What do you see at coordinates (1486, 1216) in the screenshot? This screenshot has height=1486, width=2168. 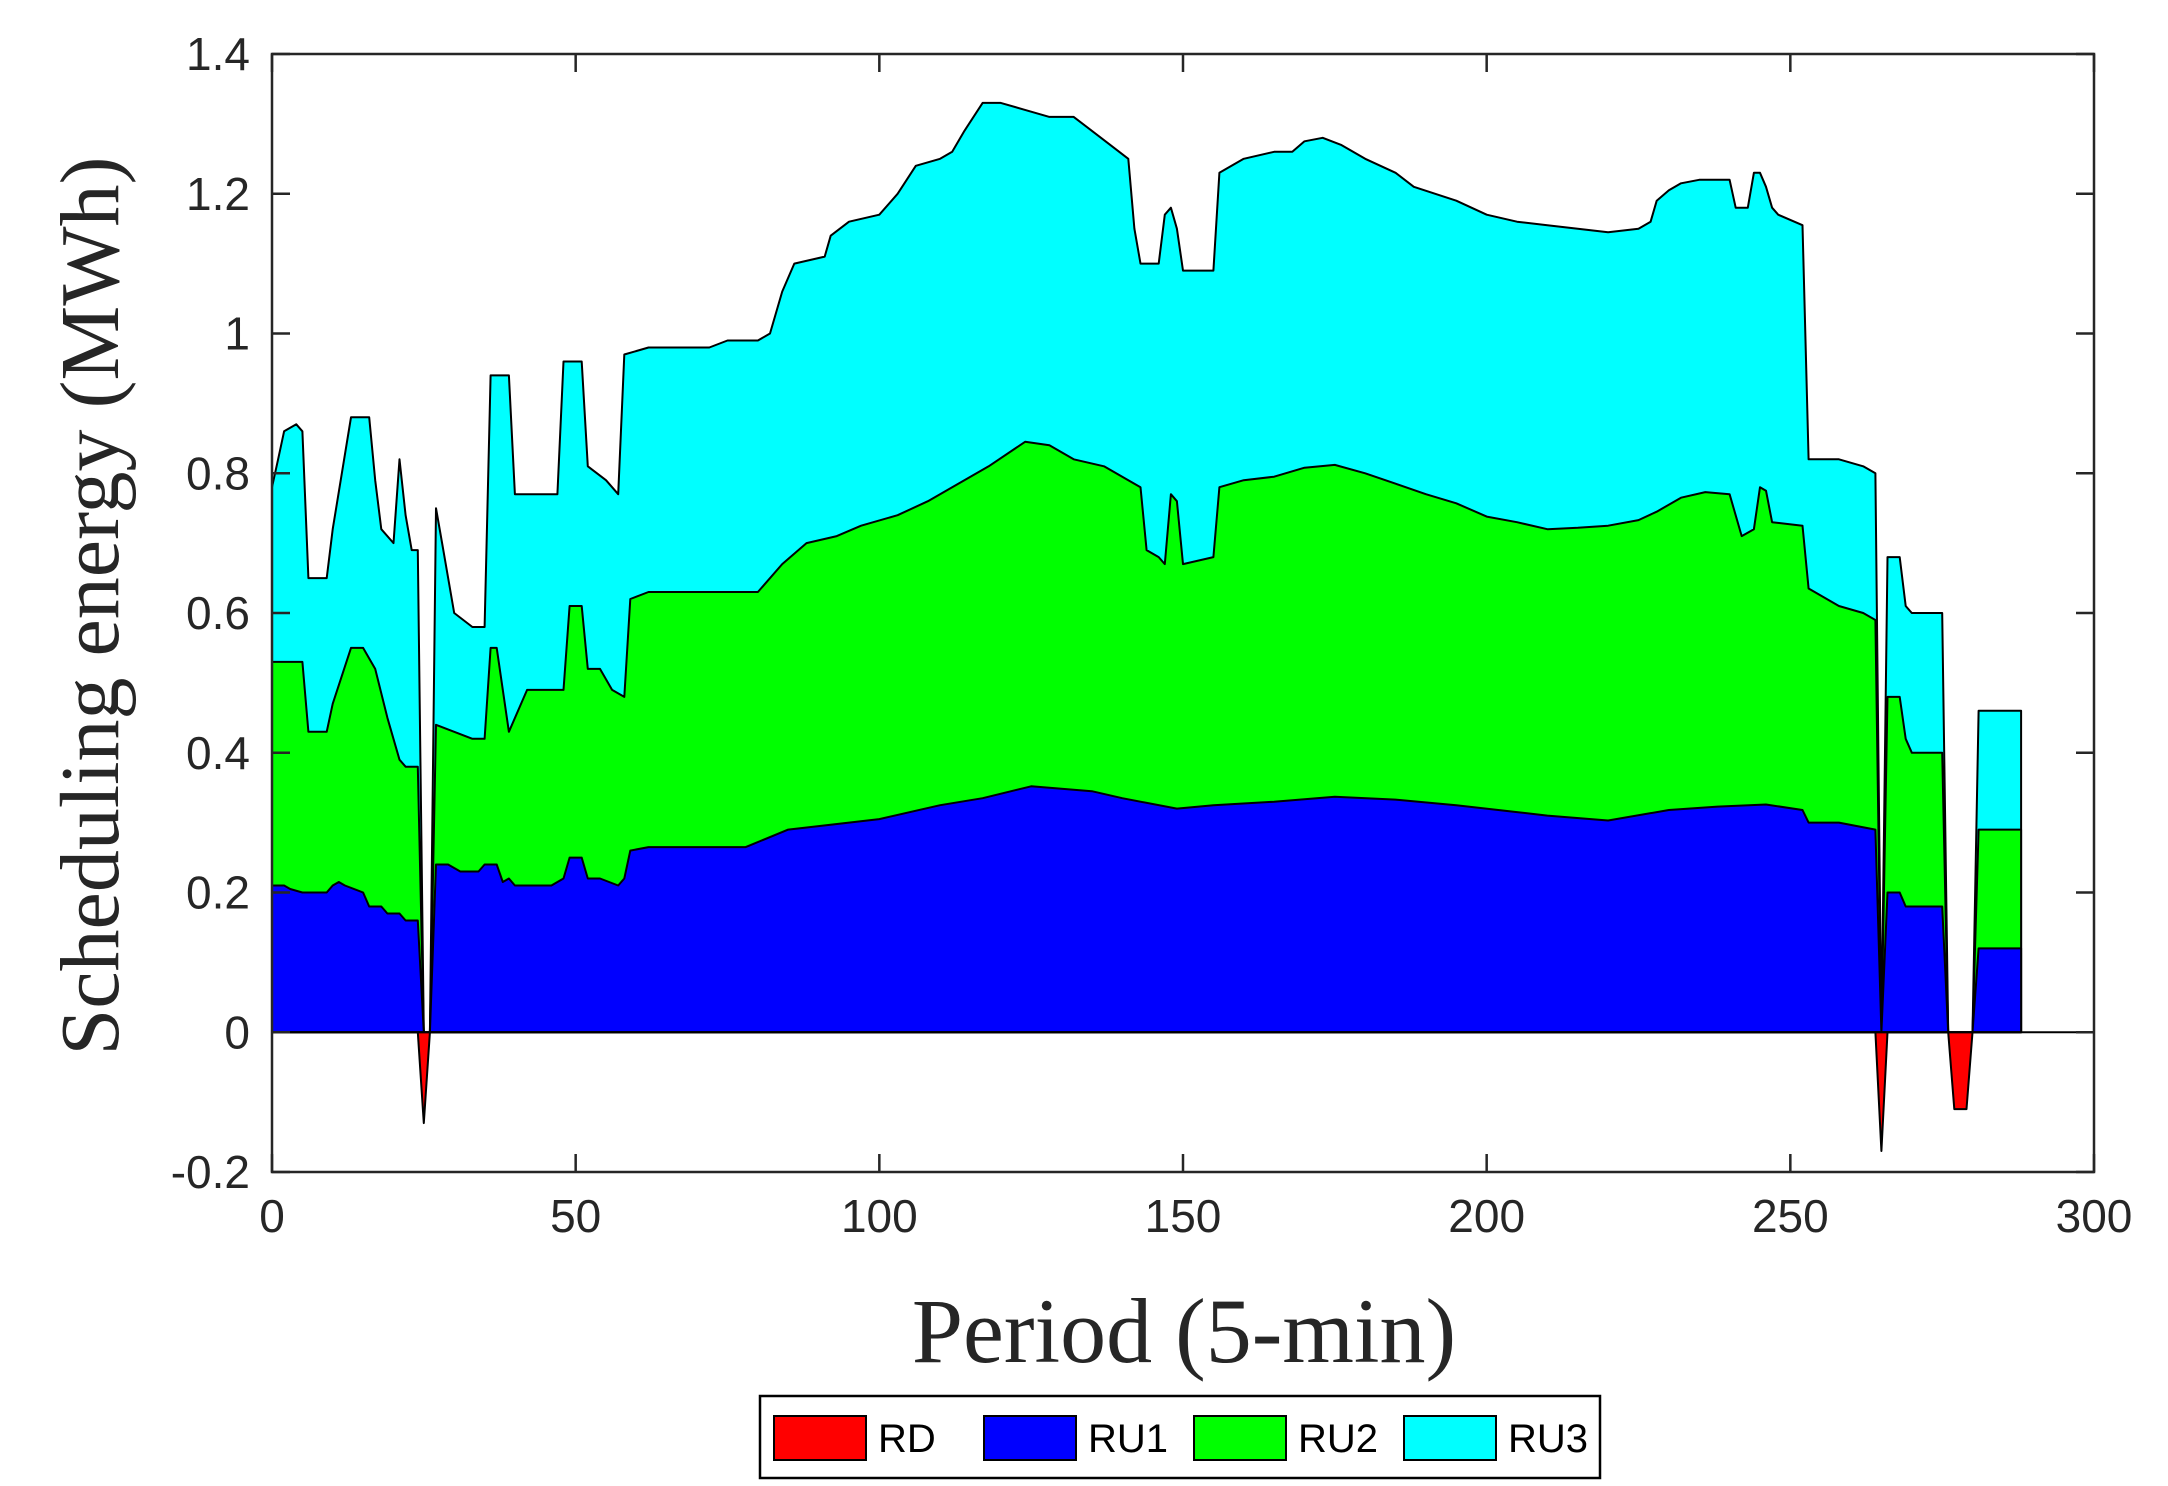 I see `x-tick-label: 200` at bounding box center [1486, 1216].